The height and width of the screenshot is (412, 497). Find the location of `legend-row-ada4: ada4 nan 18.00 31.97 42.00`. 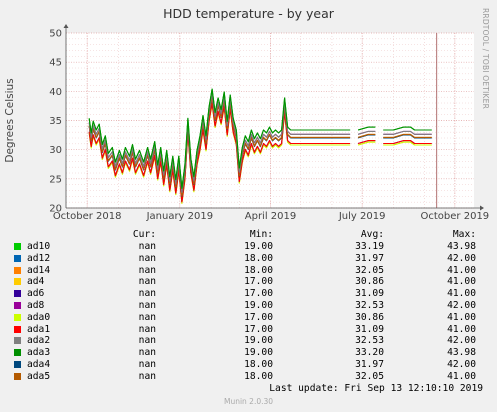

legend-row-ada4: ada4 nan 18.00 31.97 42.00 is located at coordinates (248, 365).